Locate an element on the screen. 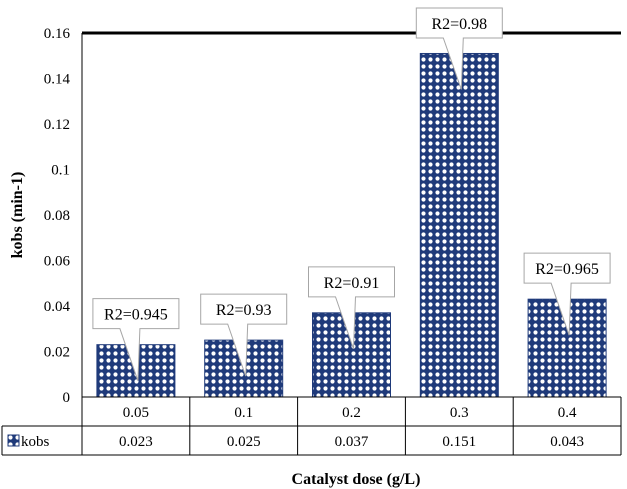  x-category-label: 0.4 is located at coordinates (567, 413).